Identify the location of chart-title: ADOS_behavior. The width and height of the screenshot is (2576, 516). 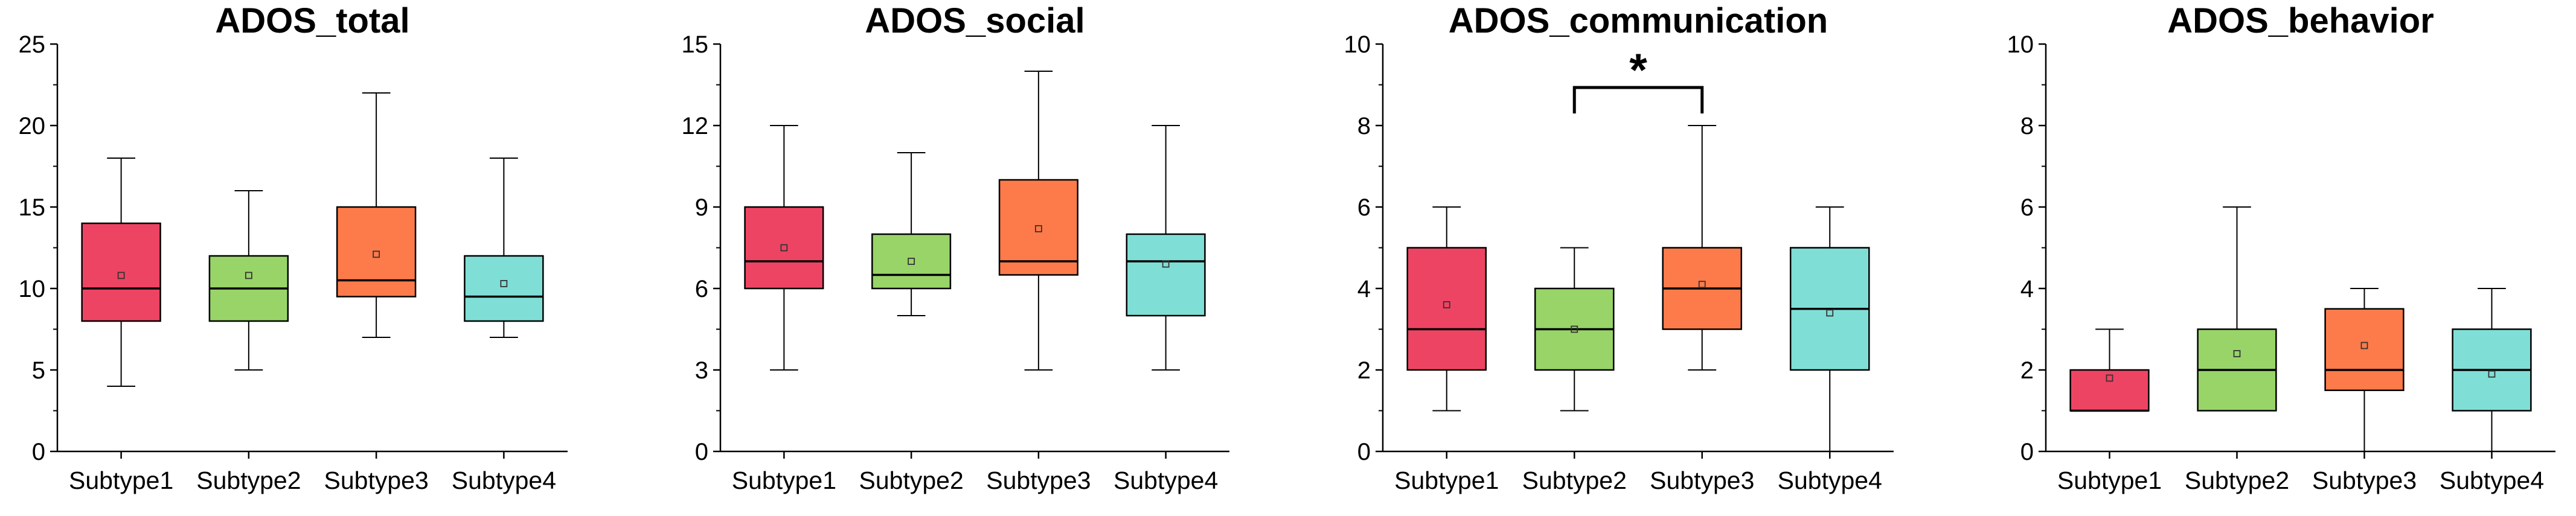
(2300, 20).